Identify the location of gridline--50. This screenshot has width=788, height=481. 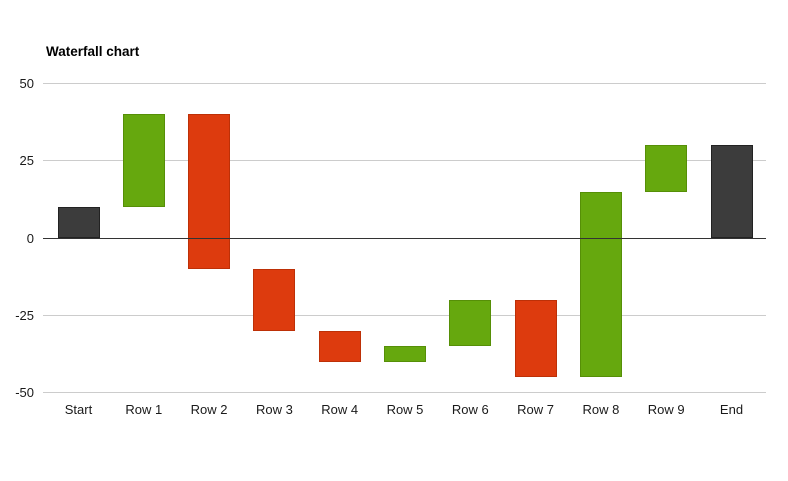
(404, 392).